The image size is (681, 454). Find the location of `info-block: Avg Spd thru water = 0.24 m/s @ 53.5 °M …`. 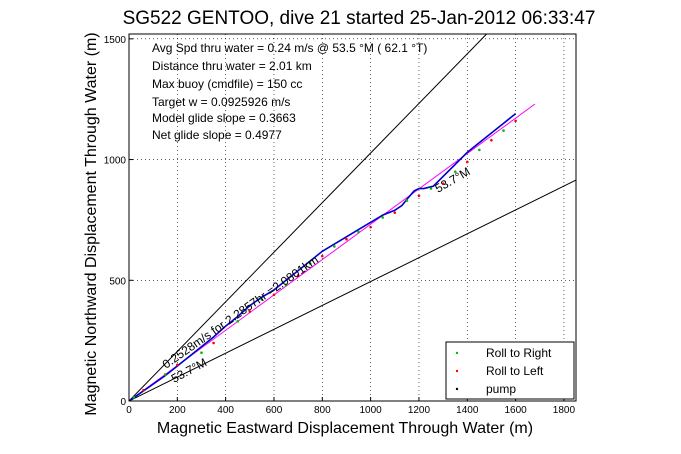

info-block: Avg Spd thru water = 0.24 m/s @ 53.5 °M … is located at coordinates (289, 91).